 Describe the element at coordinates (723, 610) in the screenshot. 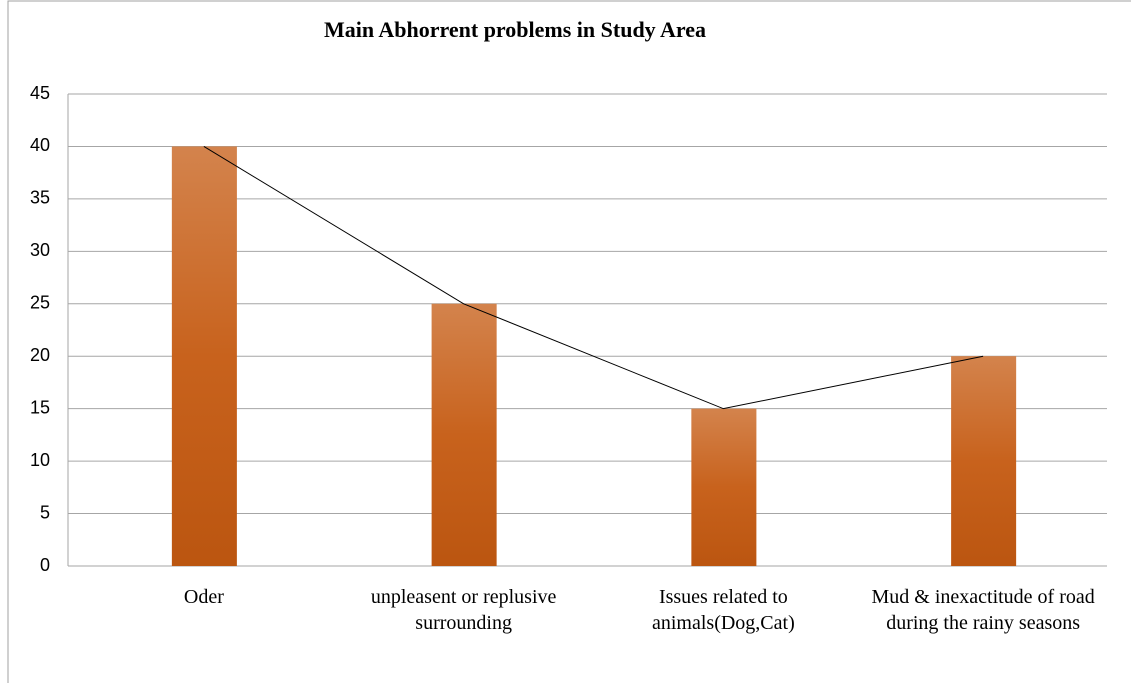

I see `x-tick-label: Issues related to animals(Dog,Cat)` at that location.